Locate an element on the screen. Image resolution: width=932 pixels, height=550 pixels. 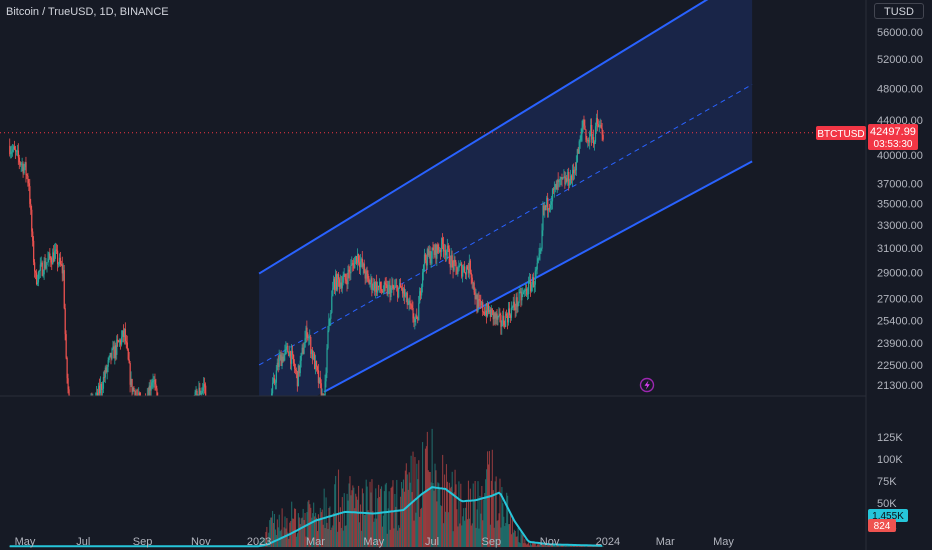
time-axis-label: Mar is located at coordinates (665, 542).